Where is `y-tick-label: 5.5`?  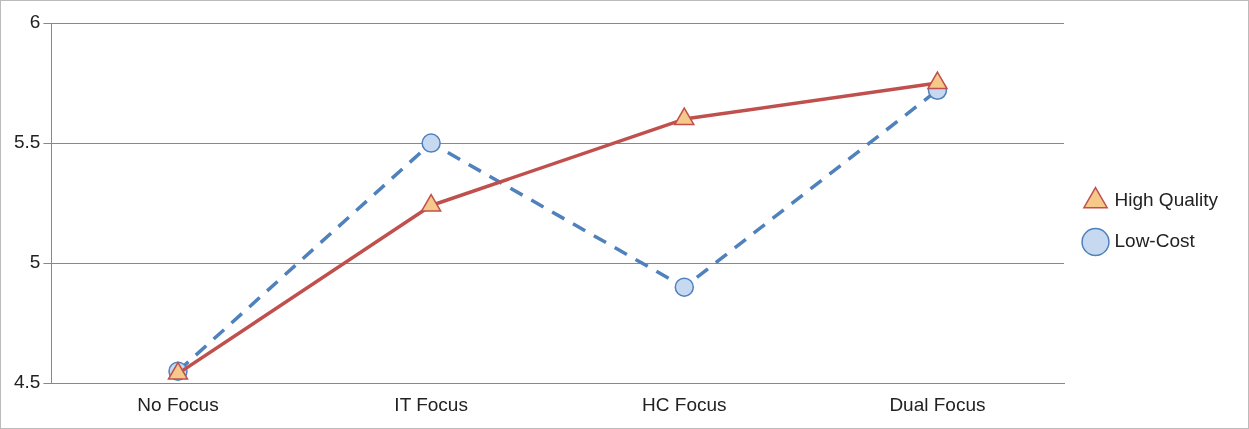
y-tick-label: 5.5 is located at coordinates (27, 142).